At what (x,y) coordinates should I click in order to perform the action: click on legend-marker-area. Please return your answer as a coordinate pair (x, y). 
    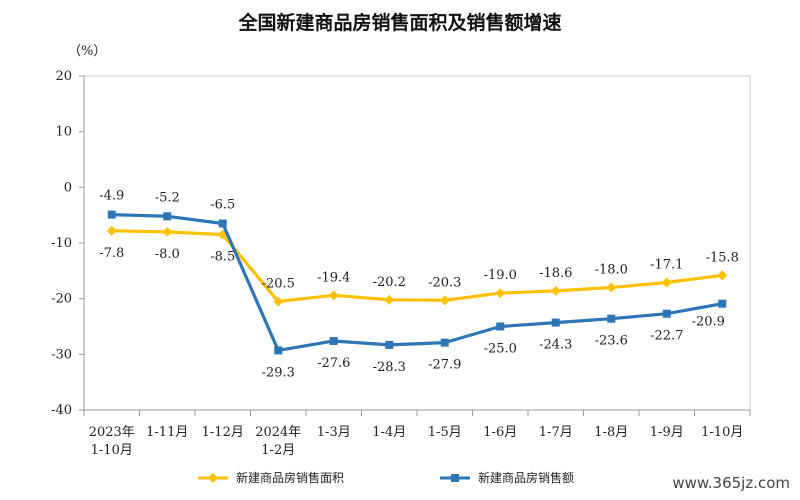
    Looking at the image, I should click on (213, 478).